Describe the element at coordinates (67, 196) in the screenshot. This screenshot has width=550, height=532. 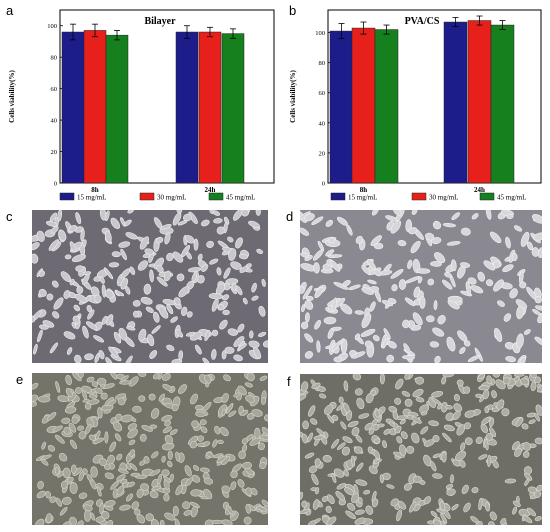
I see `legend-swatch` at that location.